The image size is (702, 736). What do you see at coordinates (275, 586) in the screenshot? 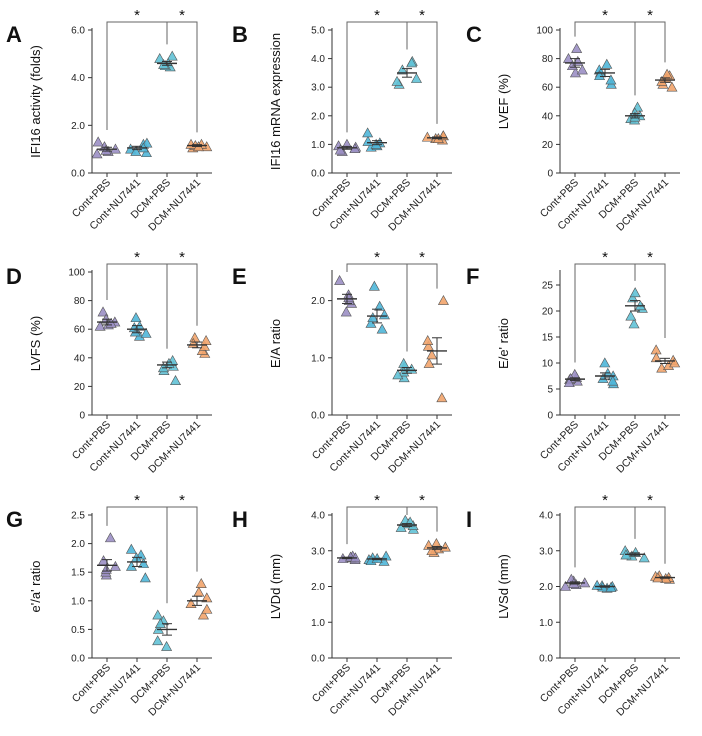
I see `y-axis-label: LVDd (mm)` at bounding box center [275, 586].